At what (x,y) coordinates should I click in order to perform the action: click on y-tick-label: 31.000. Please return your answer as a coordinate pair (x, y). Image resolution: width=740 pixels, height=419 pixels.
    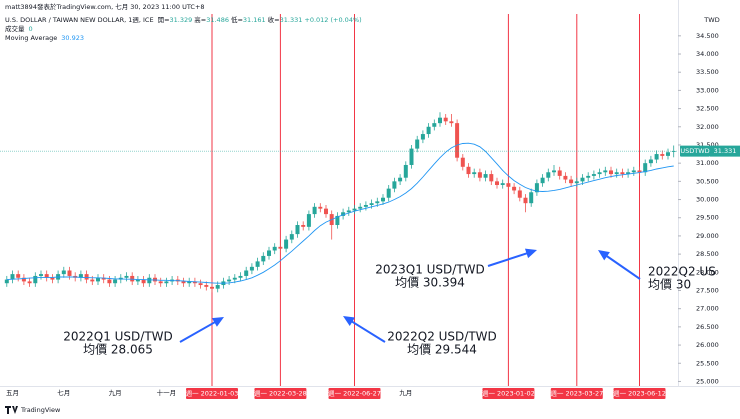
    Looking at the image, I should click on (707, 163).